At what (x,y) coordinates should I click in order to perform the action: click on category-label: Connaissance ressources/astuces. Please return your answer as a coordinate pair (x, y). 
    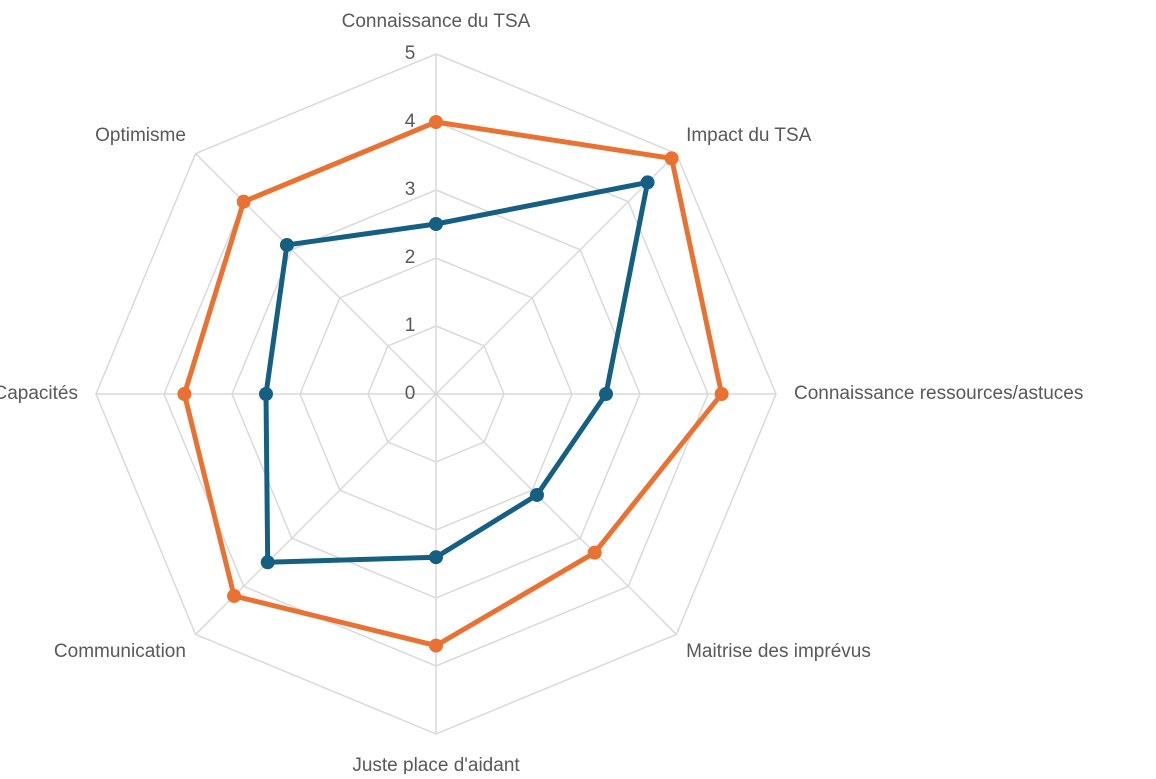
    Looking at the image, I should click on (938, 393).